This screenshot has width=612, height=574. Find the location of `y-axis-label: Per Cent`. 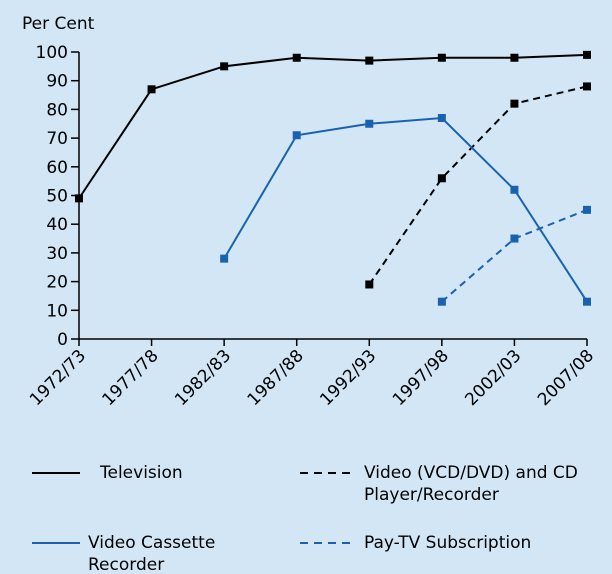

y-axis-label: Per Cent is located at coordinates (58, 24).